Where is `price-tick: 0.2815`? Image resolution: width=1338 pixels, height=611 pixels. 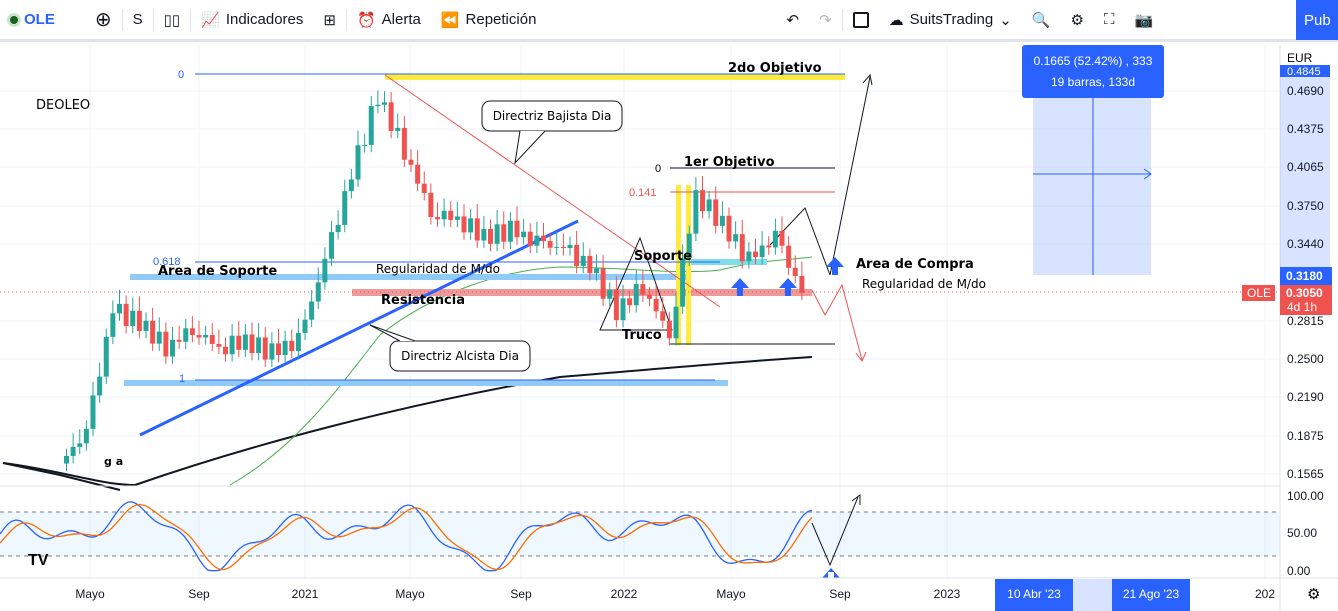
price-tick: 0.2815 is located at coordinates (1305, 321).